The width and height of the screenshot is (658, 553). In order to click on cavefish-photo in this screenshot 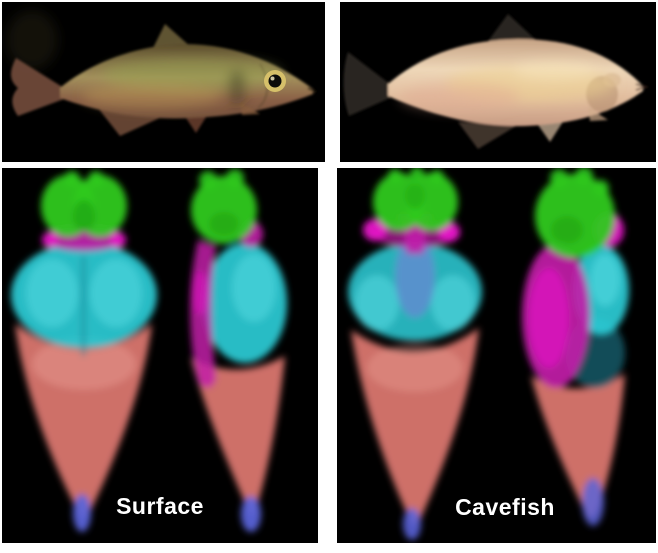, I will do `click(498, 82)`.